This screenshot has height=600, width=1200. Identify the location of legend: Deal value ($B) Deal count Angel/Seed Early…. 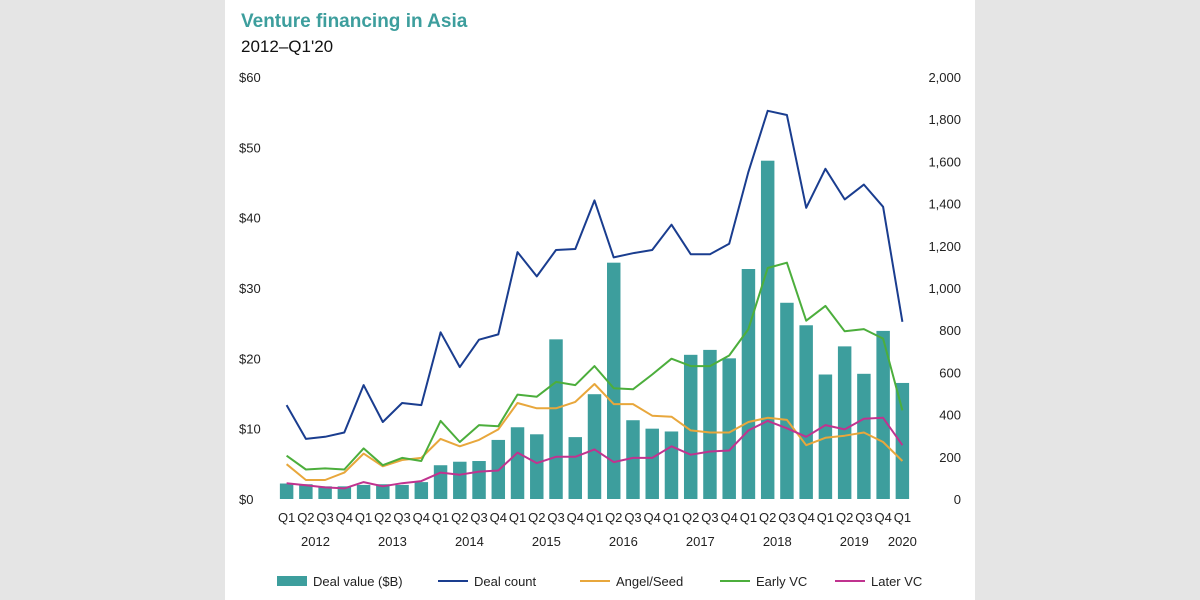
(599, 581).